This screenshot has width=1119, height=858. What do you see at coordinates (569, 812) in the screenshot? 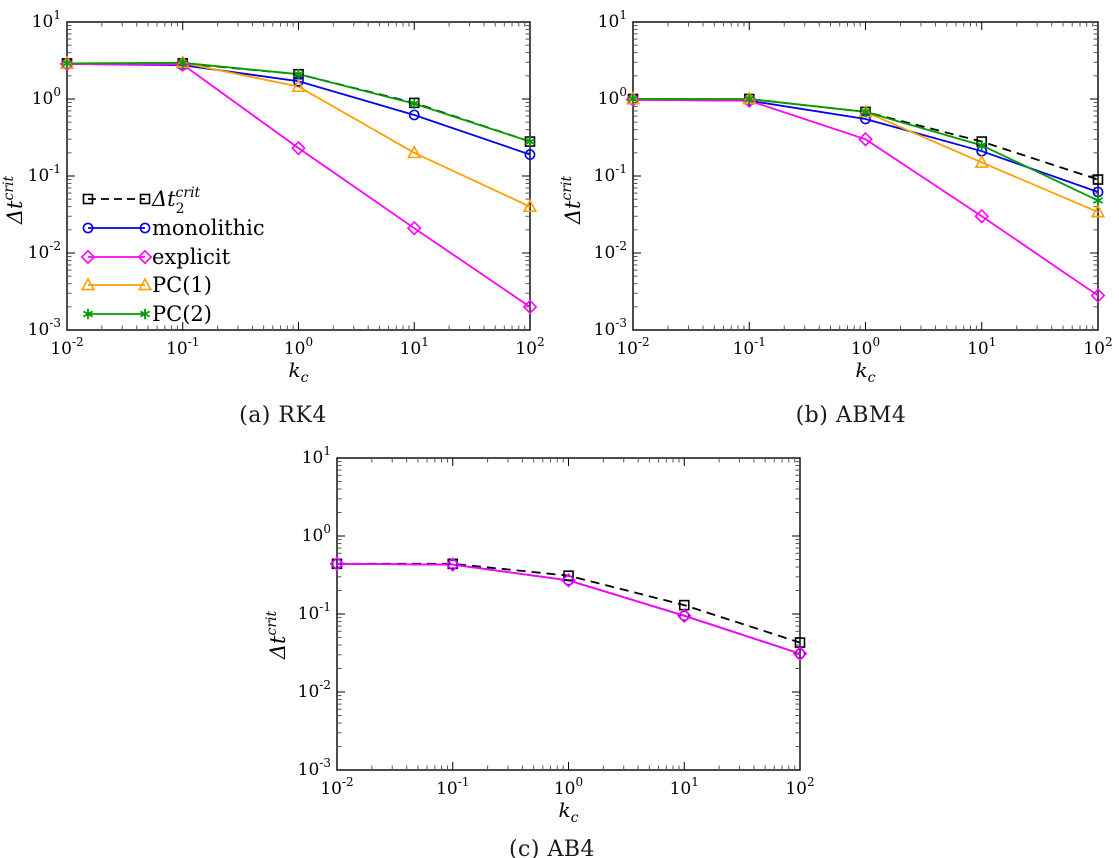
I see `svg-text: kc` at bounding box center [569, 812].